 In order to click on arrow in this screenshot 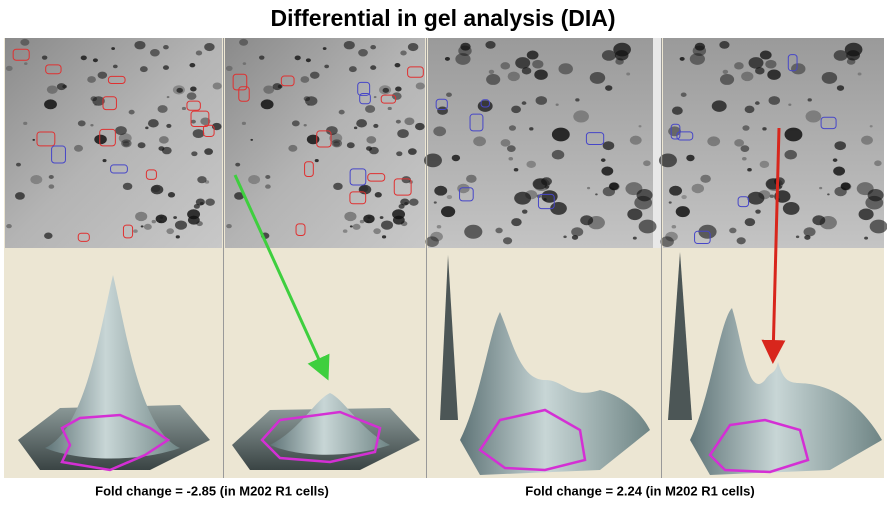, I will do `click(773, 245)`.